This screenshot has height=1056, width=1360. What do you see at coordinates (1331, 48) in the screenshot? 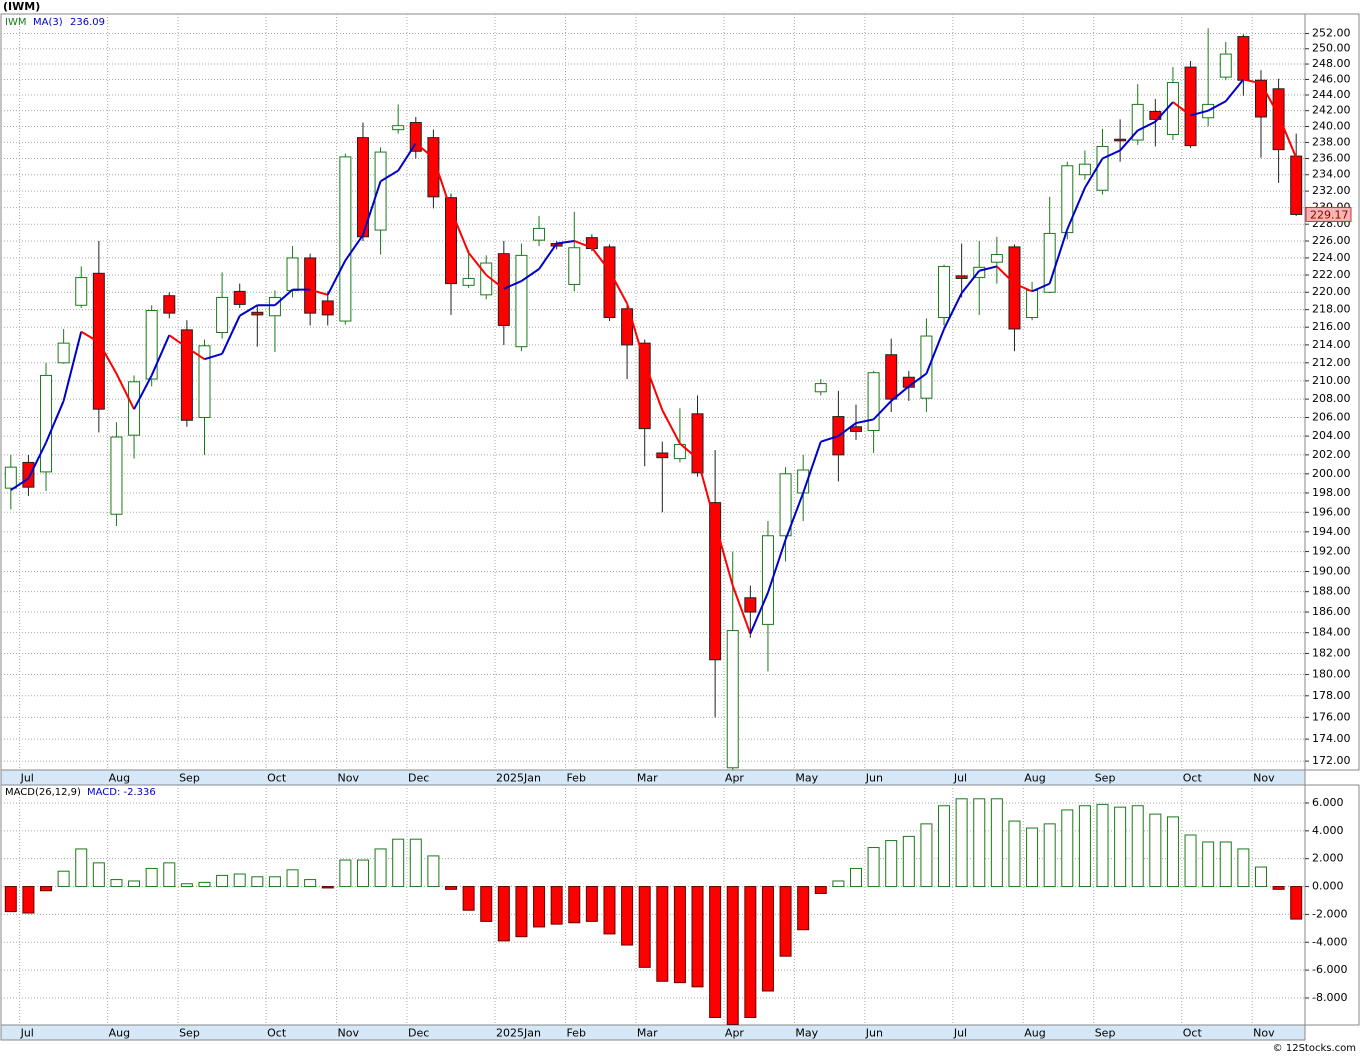
I see `y-tick-label: 250.00` at bounding box center [1331, 48].